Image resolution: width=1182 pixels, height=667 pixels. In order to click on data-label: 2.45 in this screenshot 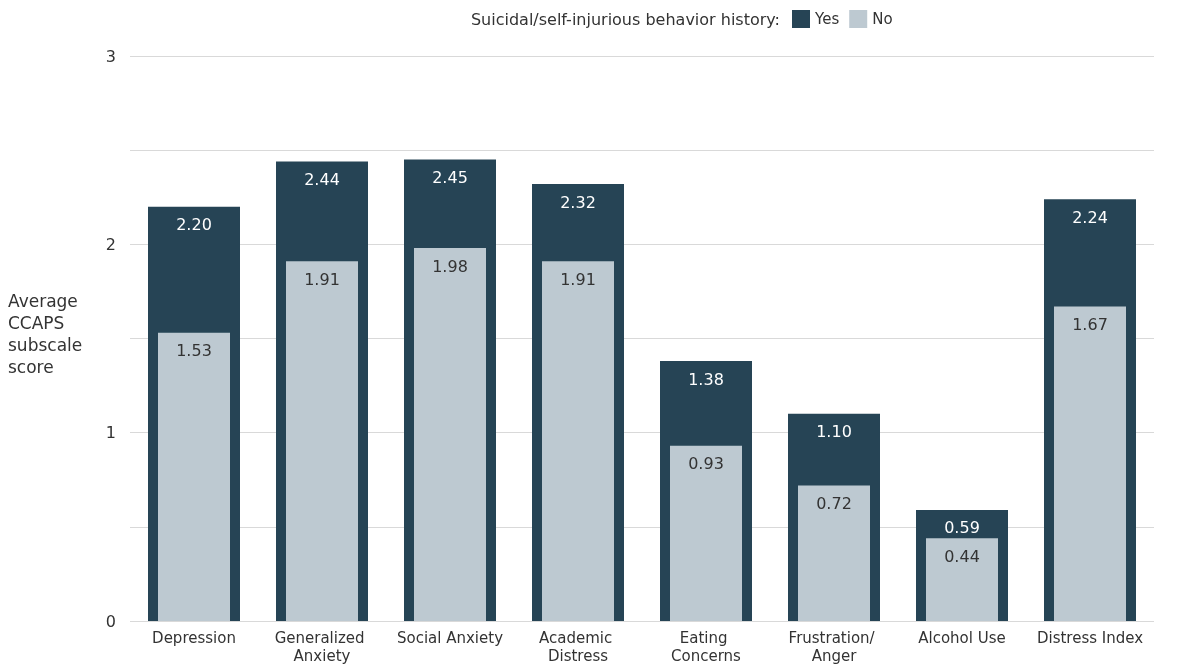, I will do `click(450, 178)`.